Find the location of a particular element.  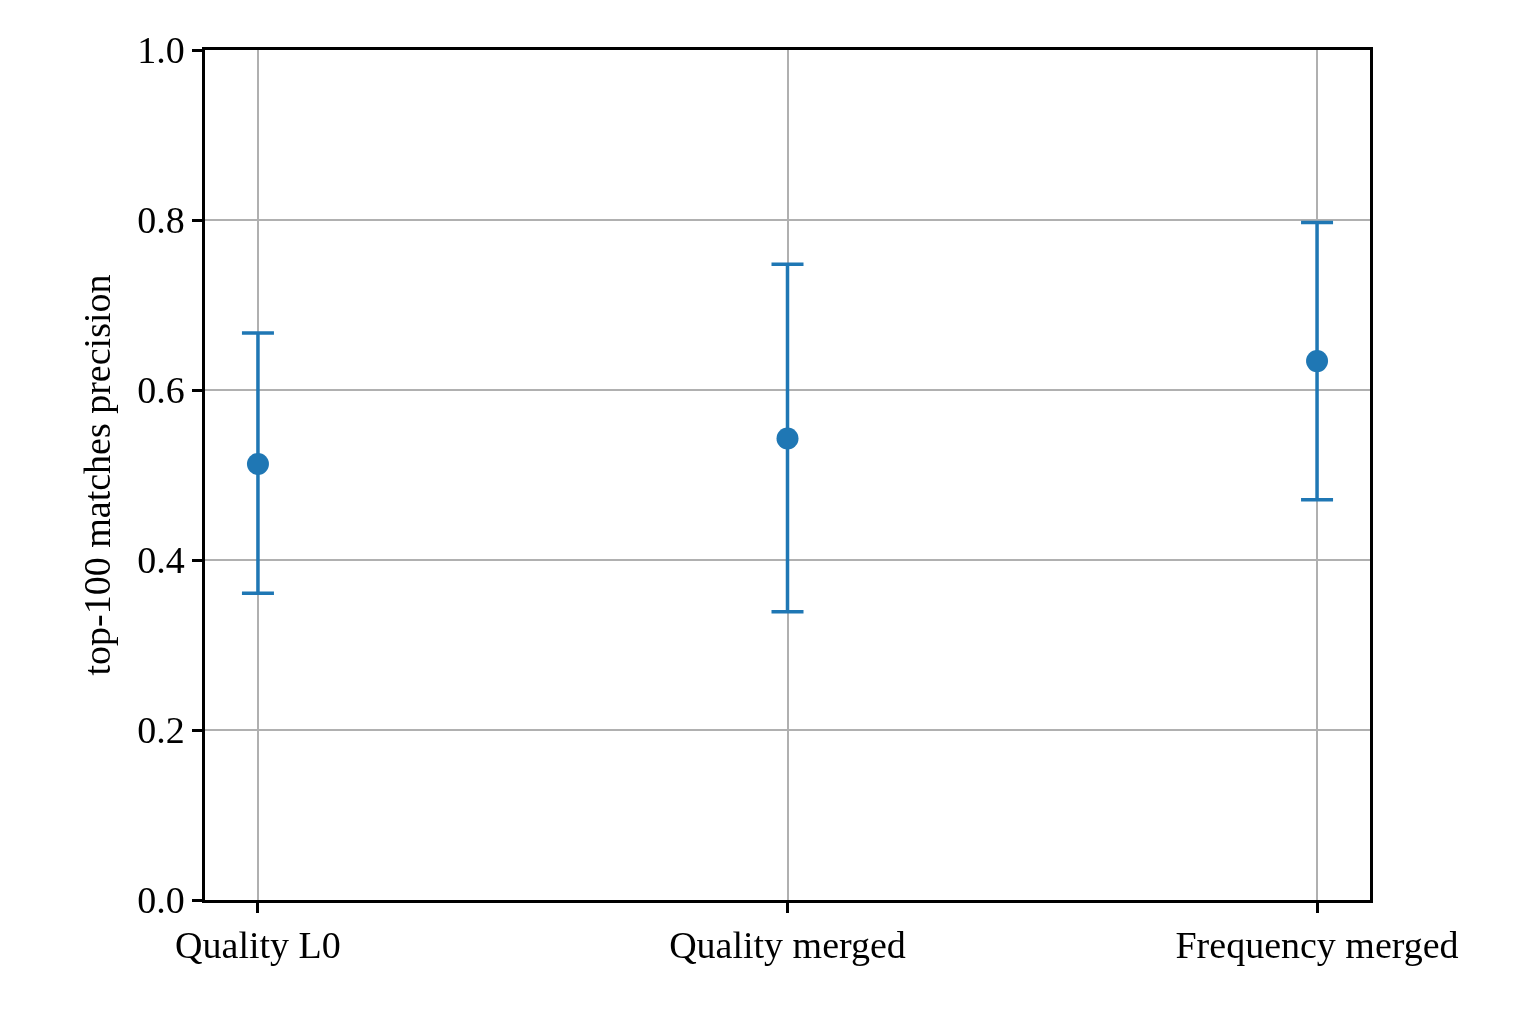

x-tick-label: Frequency merged is located at coordinates (1317, 945).